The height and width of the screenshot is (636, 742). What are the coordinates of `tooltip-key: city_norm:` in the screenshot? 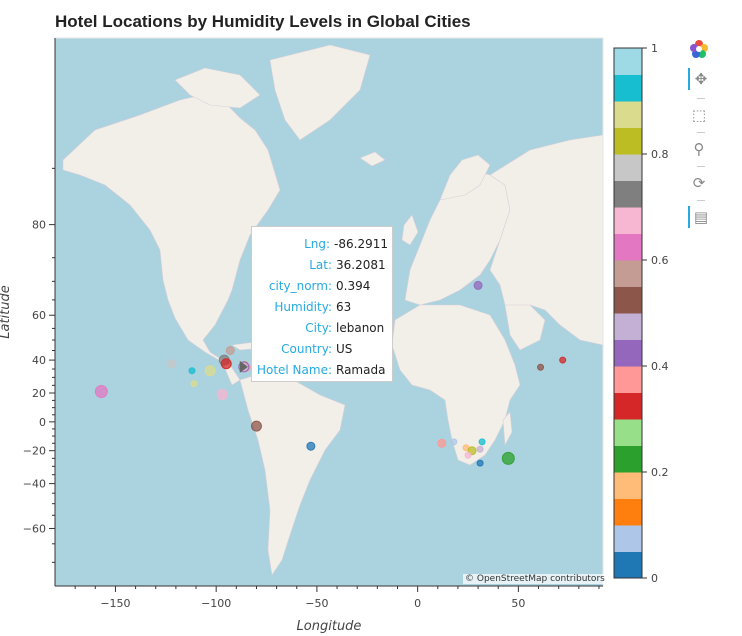 It's located at (300, 285).